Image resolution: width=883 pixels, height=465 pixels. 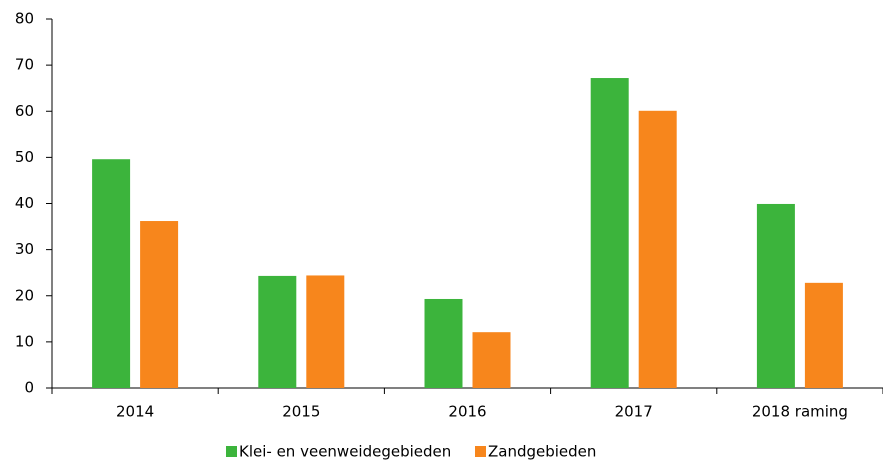 What do you see at coordinates (135, 412) in the screenshot?
I see `x-tick-label: 2014` at bounding box center [135, 412].